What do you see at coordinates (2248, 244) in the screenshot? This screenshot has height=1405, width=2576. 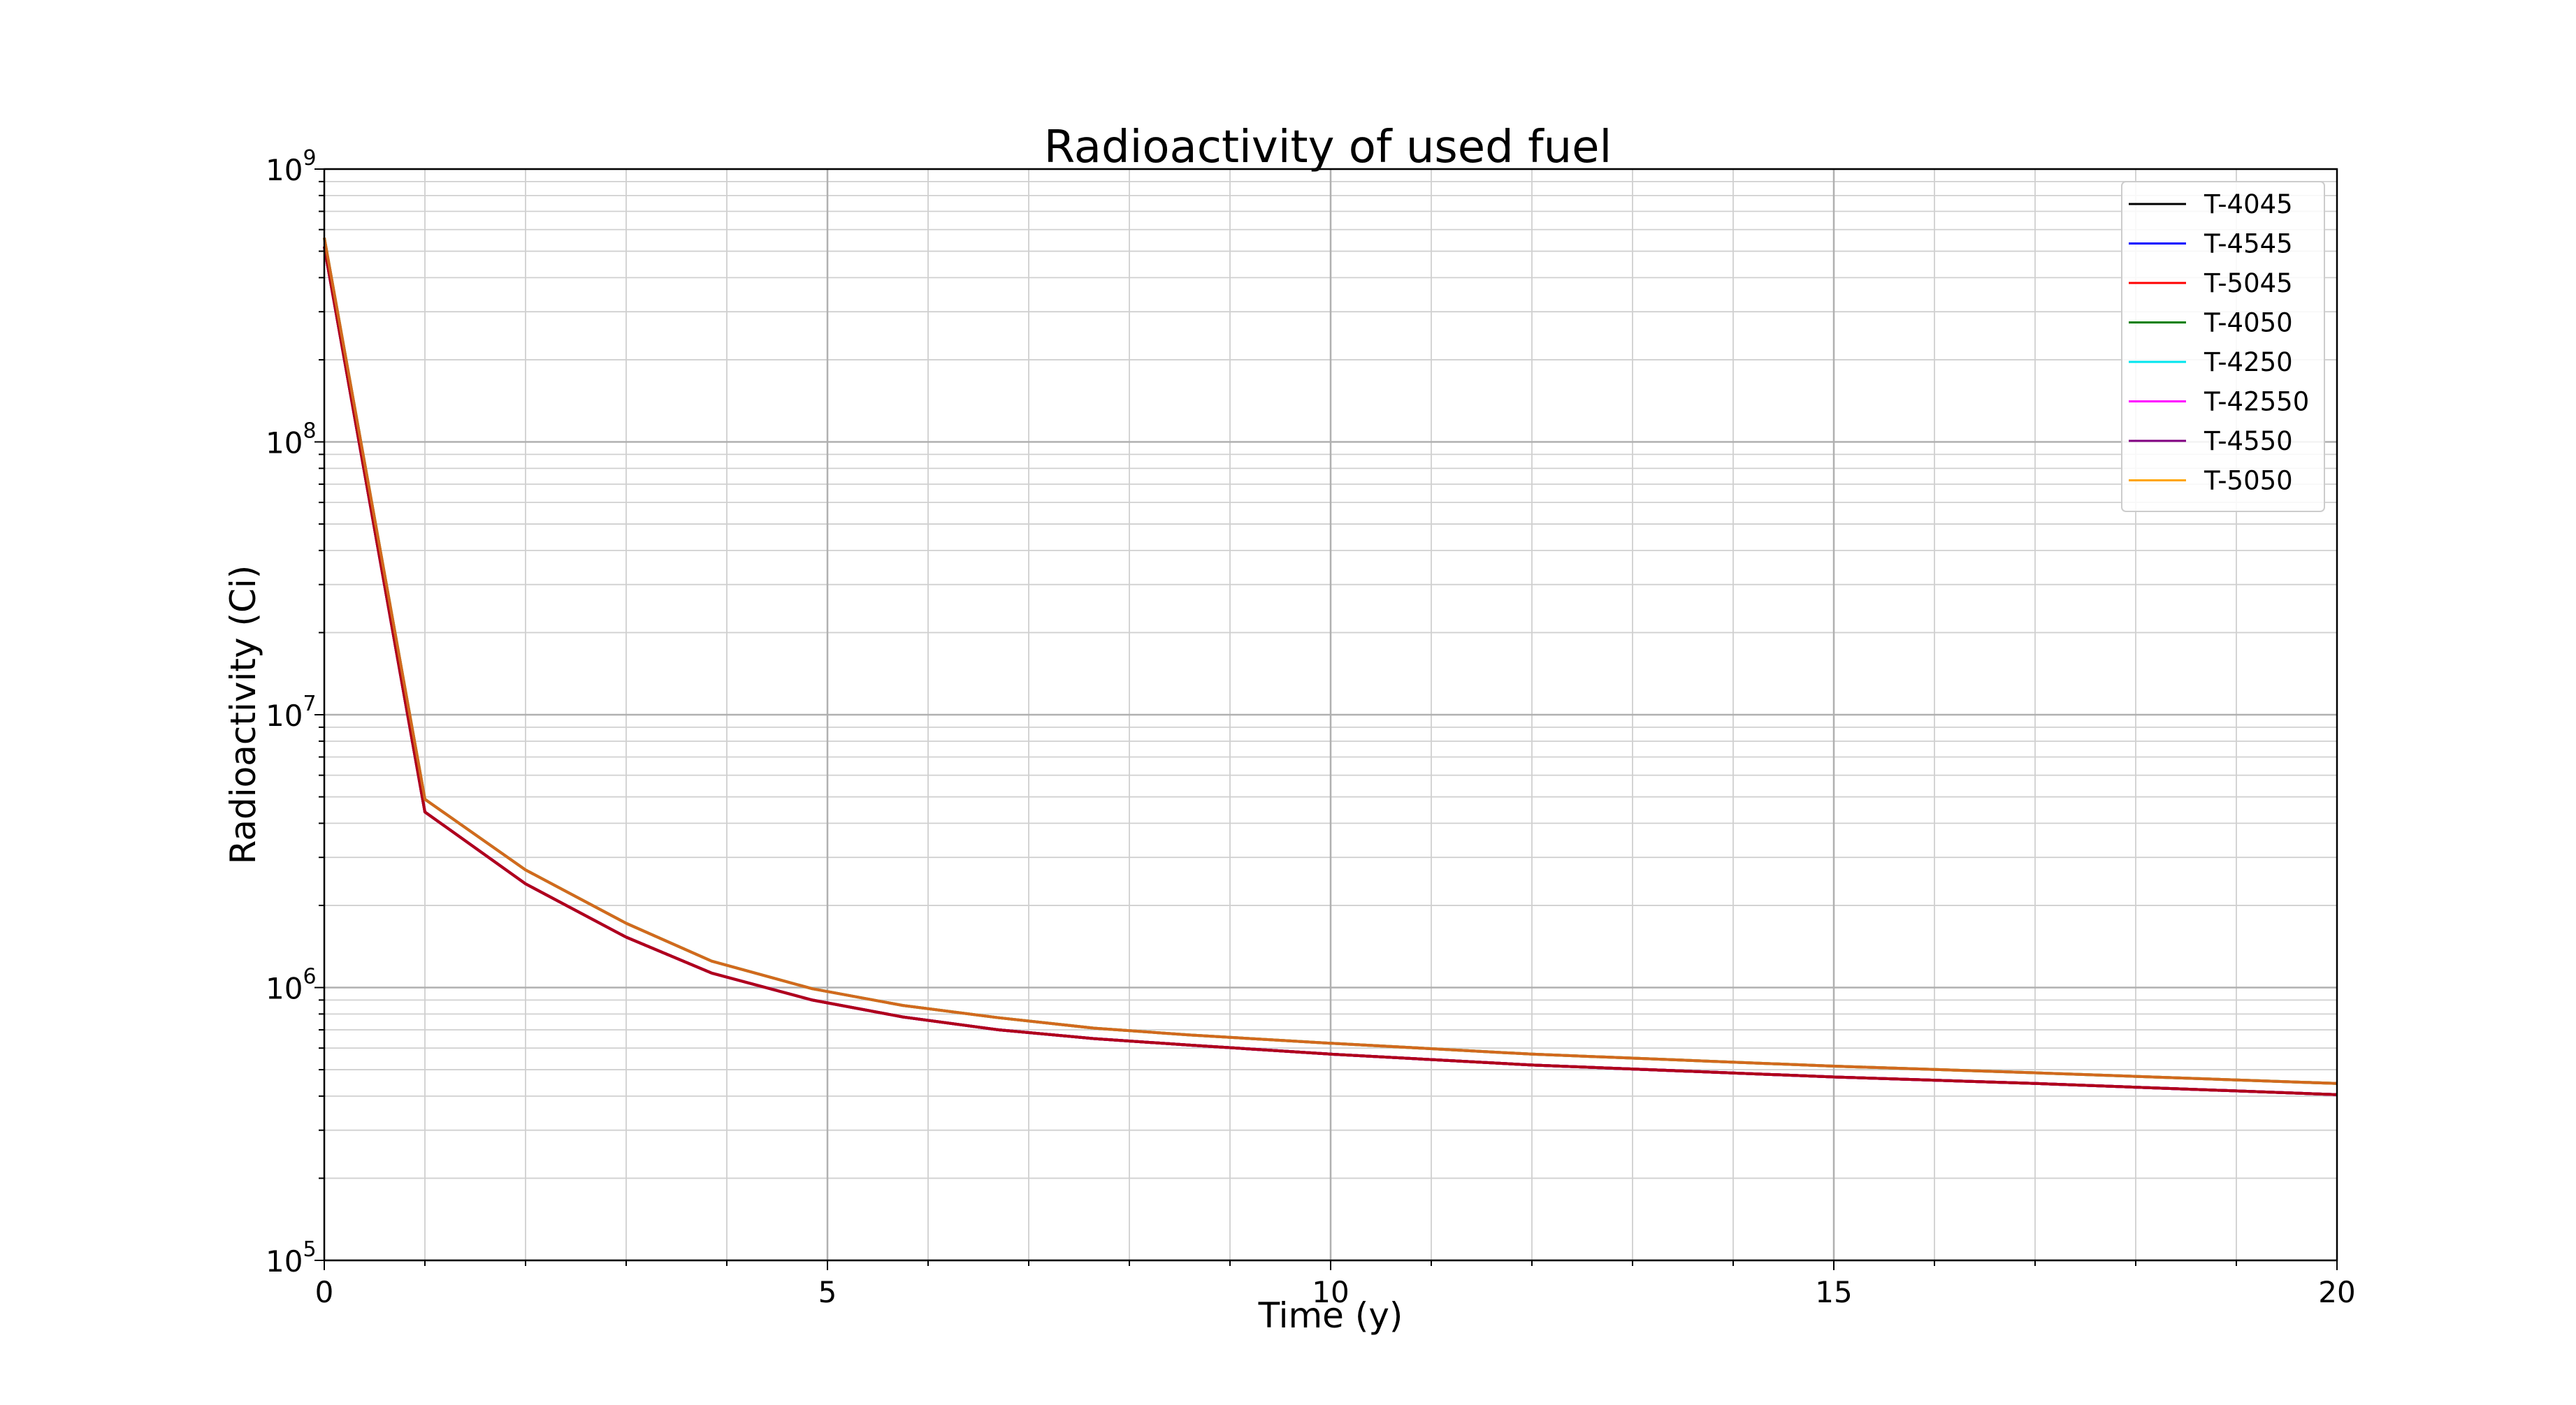 I see `legend-label: T-4545` at bounding box center [2248, 244].